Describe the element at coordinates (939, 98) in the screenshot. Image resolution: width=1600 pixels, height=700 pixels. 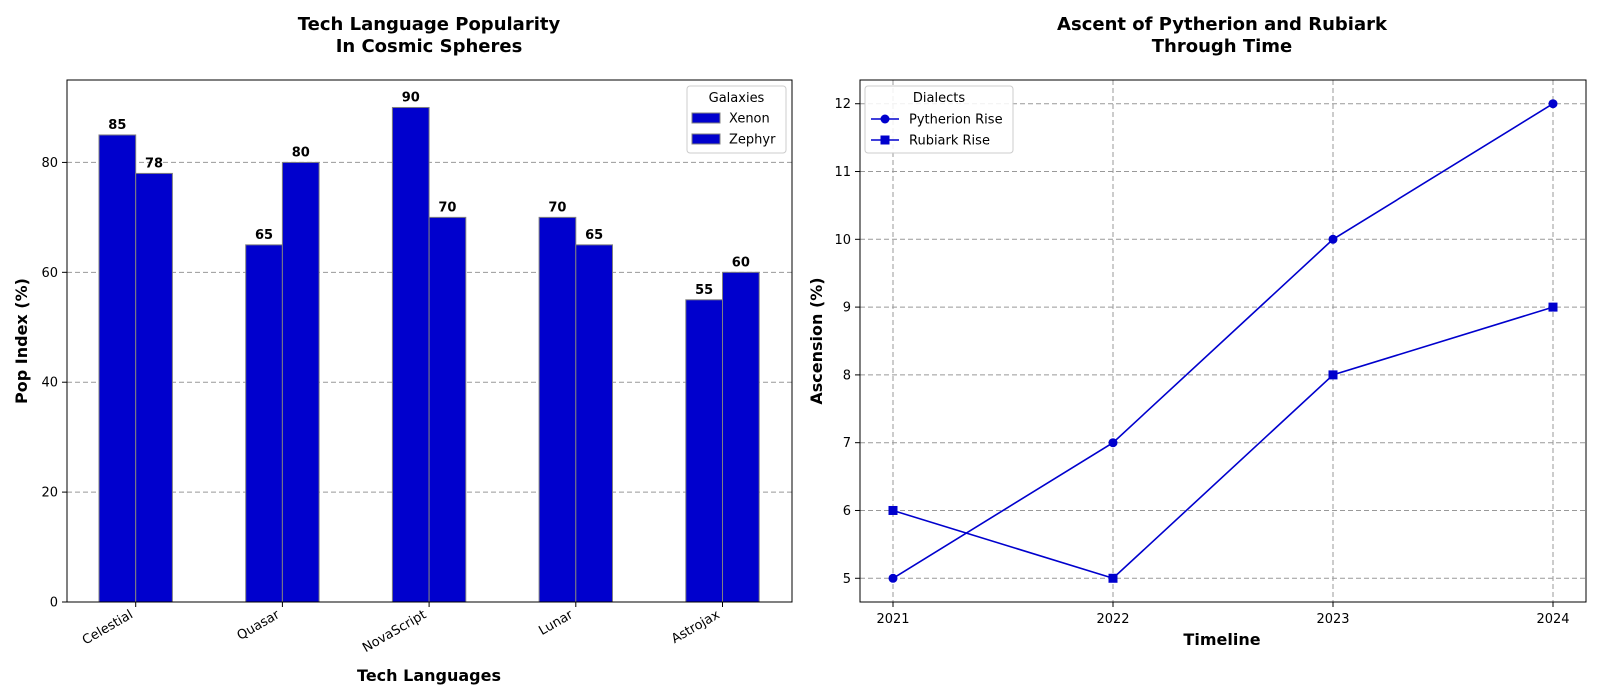
I see `line-chart-legend-title: Dialects` at that location.